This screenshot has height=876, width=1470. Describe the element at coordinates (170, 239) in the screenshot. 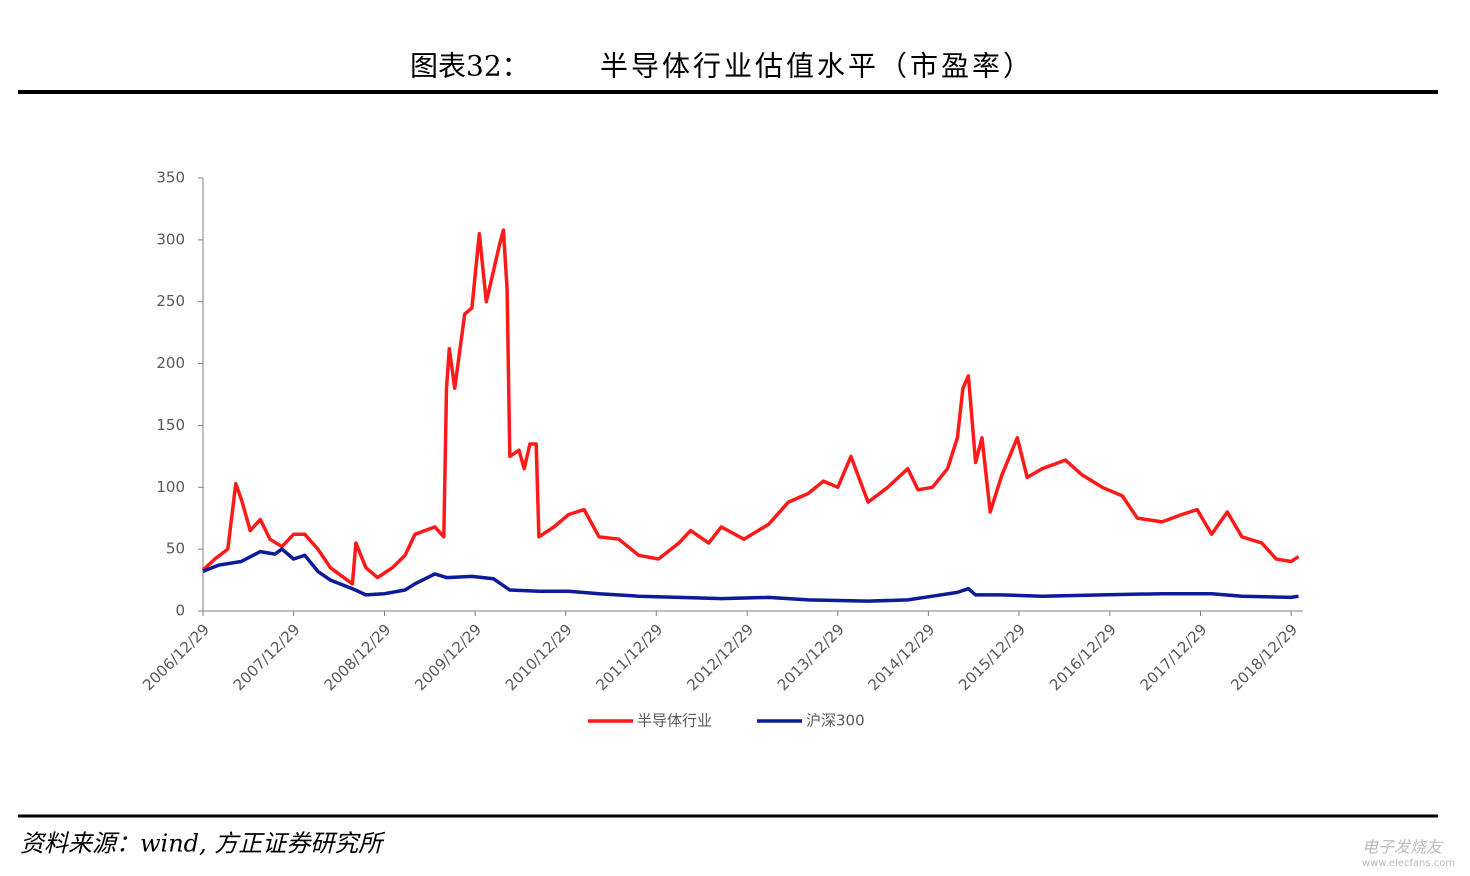

I see `y-tick-label: 300` at that location.